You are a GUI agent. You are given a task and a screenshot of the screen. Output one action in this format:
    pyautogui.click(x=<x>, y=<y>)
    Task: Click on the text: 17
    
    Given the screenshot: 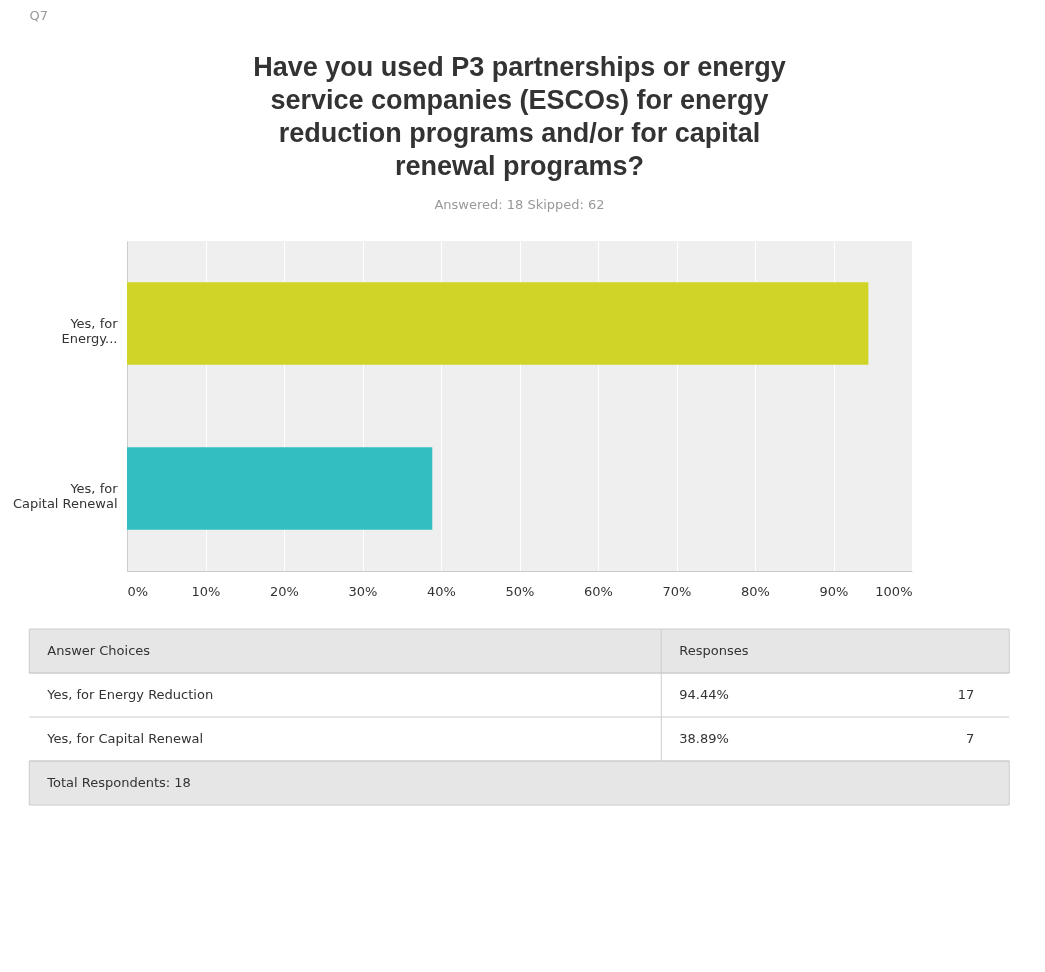 What is the action you would take?
    pyautogui.click(x=966, y=694)
    